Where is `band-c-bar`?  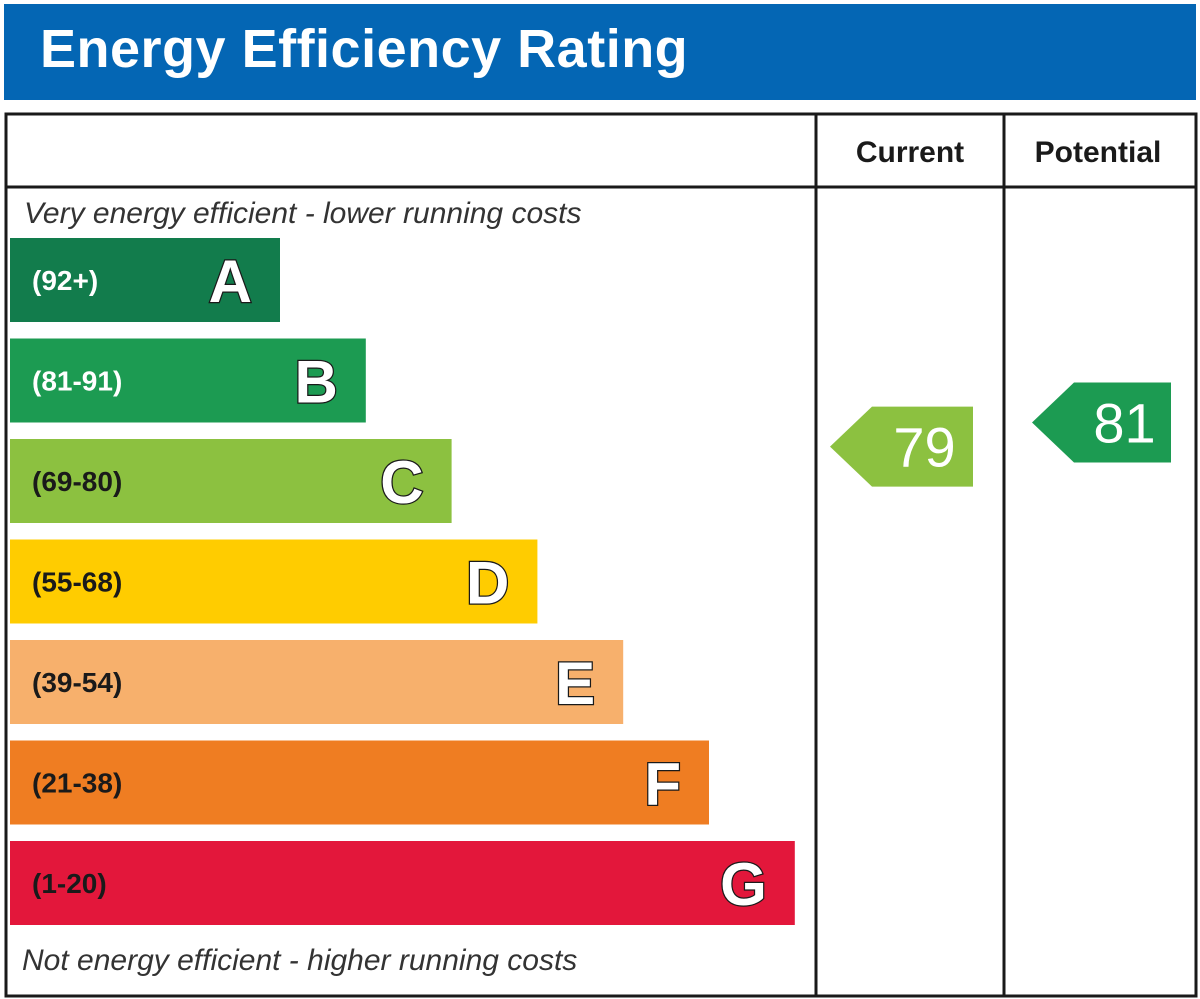 band-c-bar is located at coordinates (231, 481).